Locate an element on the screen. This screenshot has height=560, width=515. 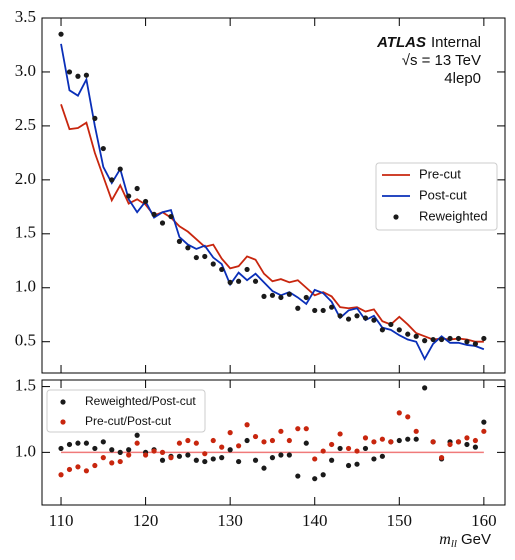
annotation: ATLAS Internal is located at coordinates (428, 42).